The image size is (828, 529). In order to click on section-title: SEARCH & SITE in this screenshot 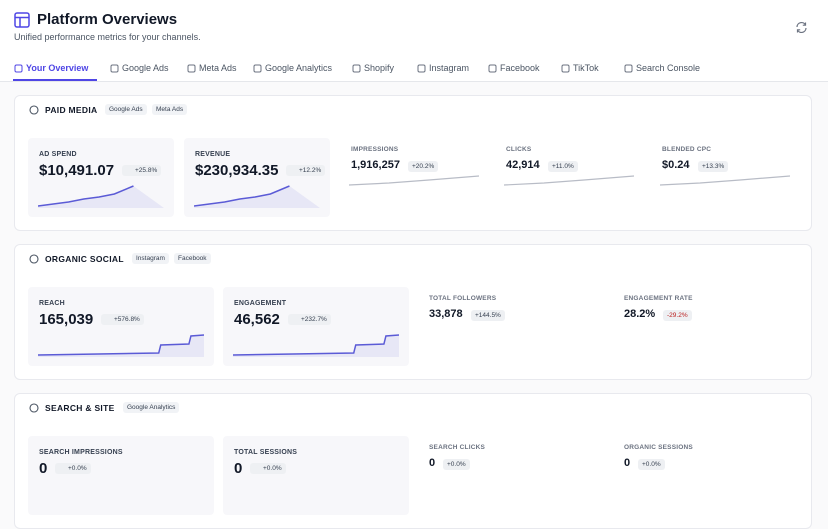, I will do `click(80, 408)`.